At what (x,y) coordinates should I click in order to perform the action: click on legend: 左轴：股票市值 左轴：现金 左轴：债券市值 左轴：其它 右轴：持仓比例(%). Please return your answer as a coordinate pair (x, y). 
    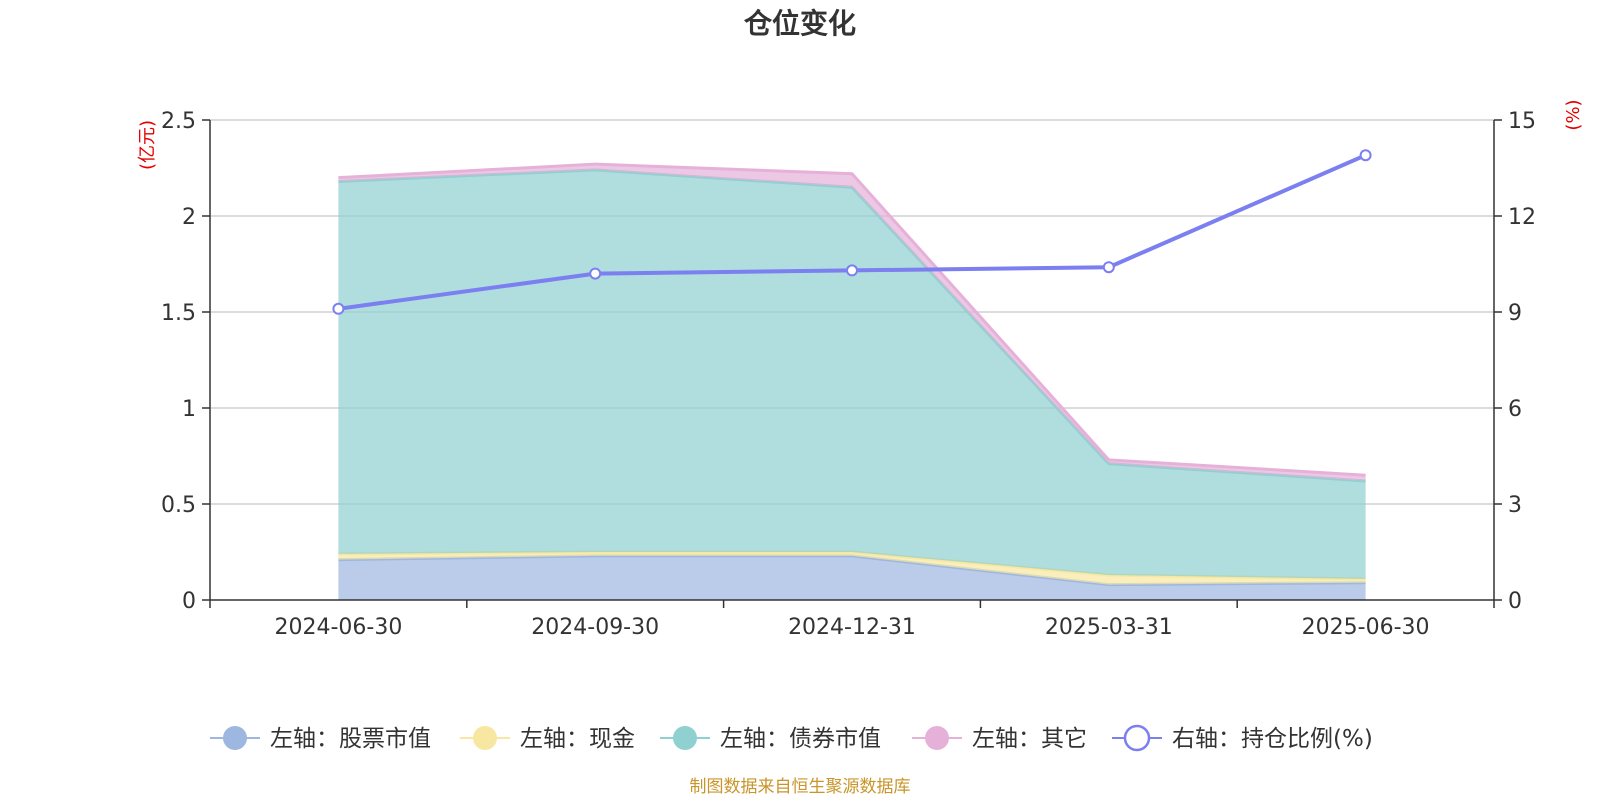
    Looking at the image, I should click on (791, 738).